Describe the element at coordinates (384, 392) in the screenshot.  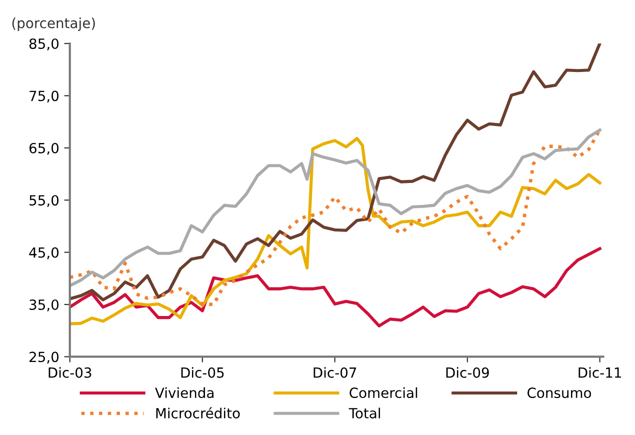
I see `legend-label: Comercial` at that location.